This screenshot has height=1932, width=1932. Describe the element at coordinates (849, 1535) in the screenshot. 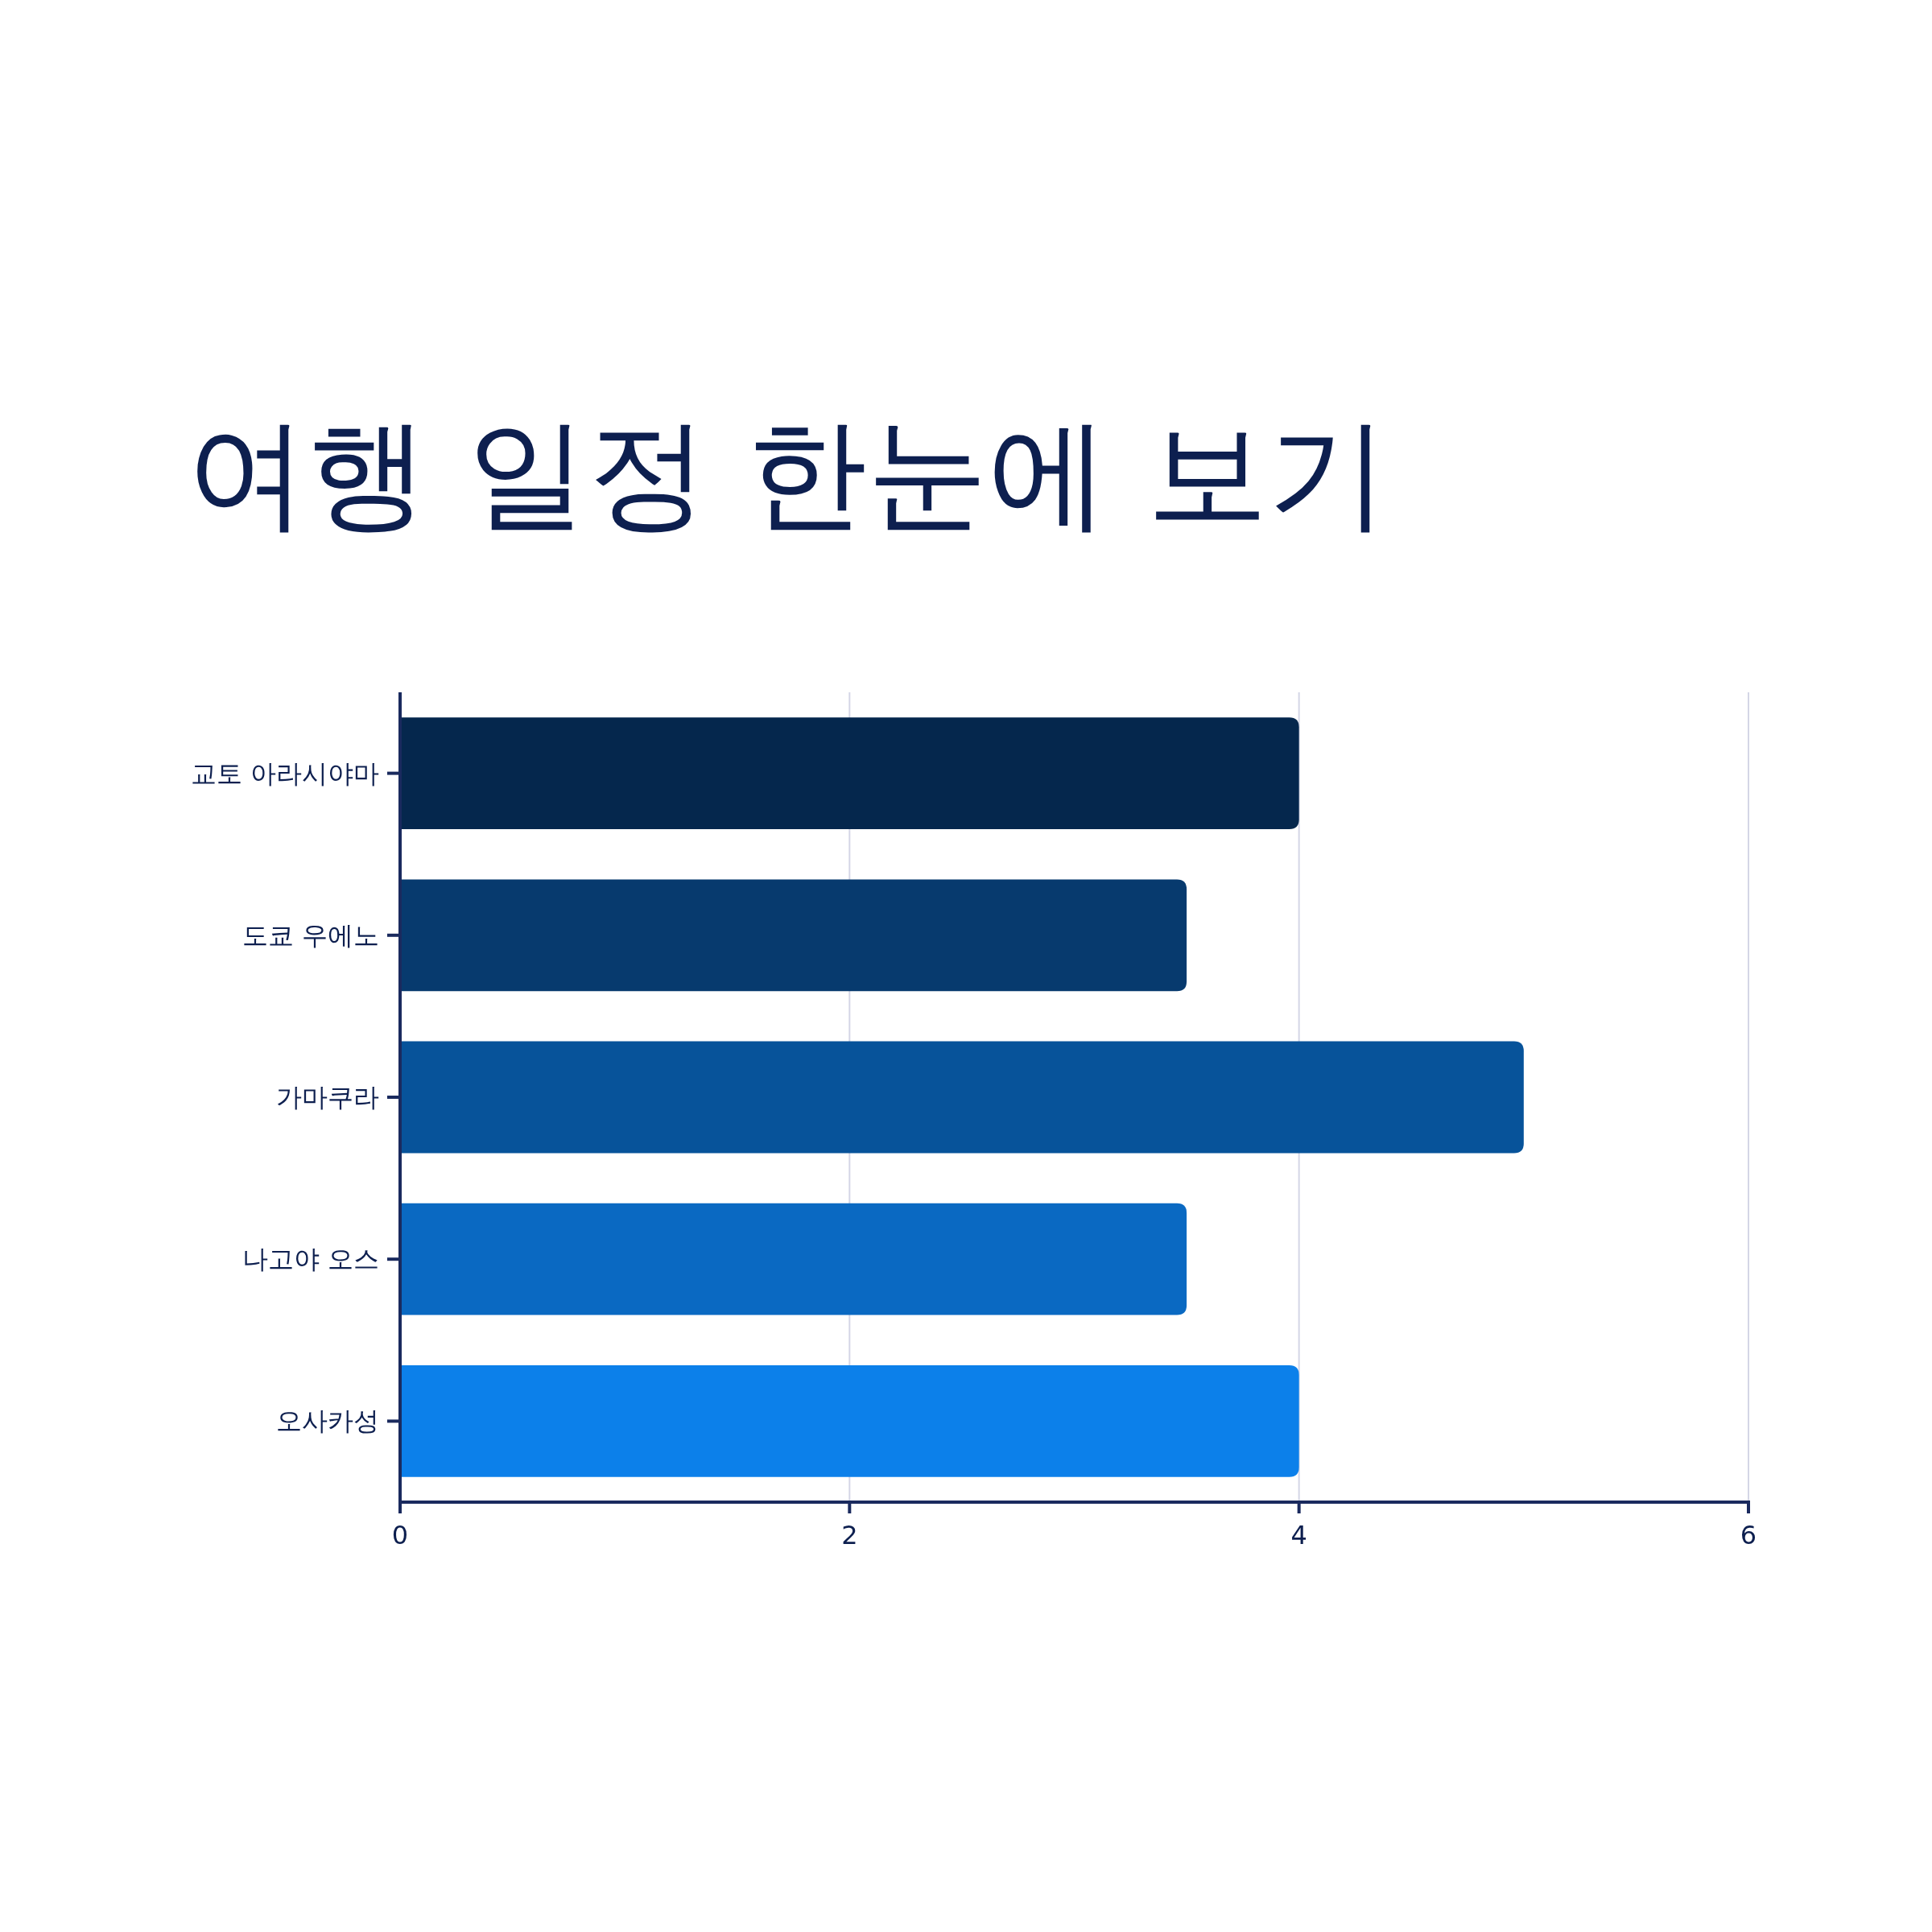

I see `x-tick-label: 2` at that location.